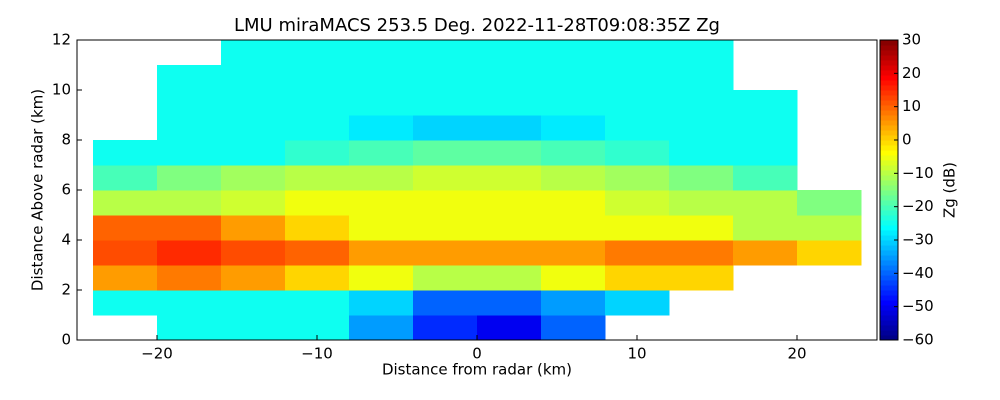 This screenshot has height=400, width=1000. What do you see at coordinates (61, 40) in the screenshot?
I see `y-tick-label: 12` at bounding box center [61, 40].